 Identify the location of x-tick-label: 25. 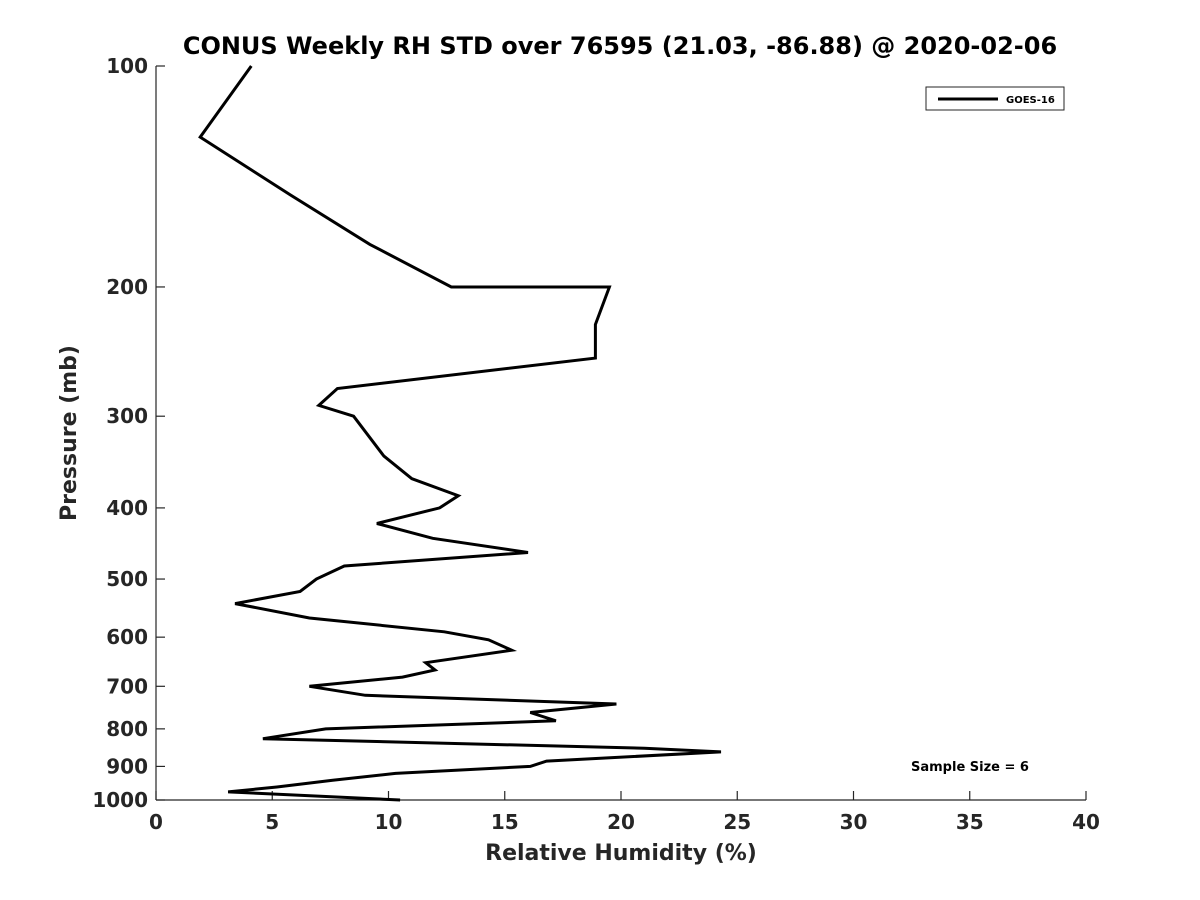
(737, 822).